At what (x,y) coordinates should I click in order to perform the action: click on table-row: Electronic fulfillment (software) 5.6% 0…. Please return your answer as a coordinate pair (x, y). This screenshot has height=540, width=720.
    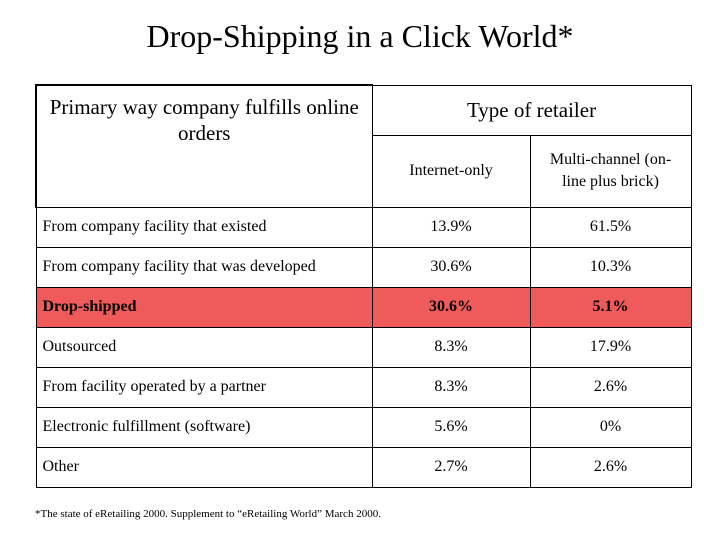
    Looking at the image, I should click on (363, 427).